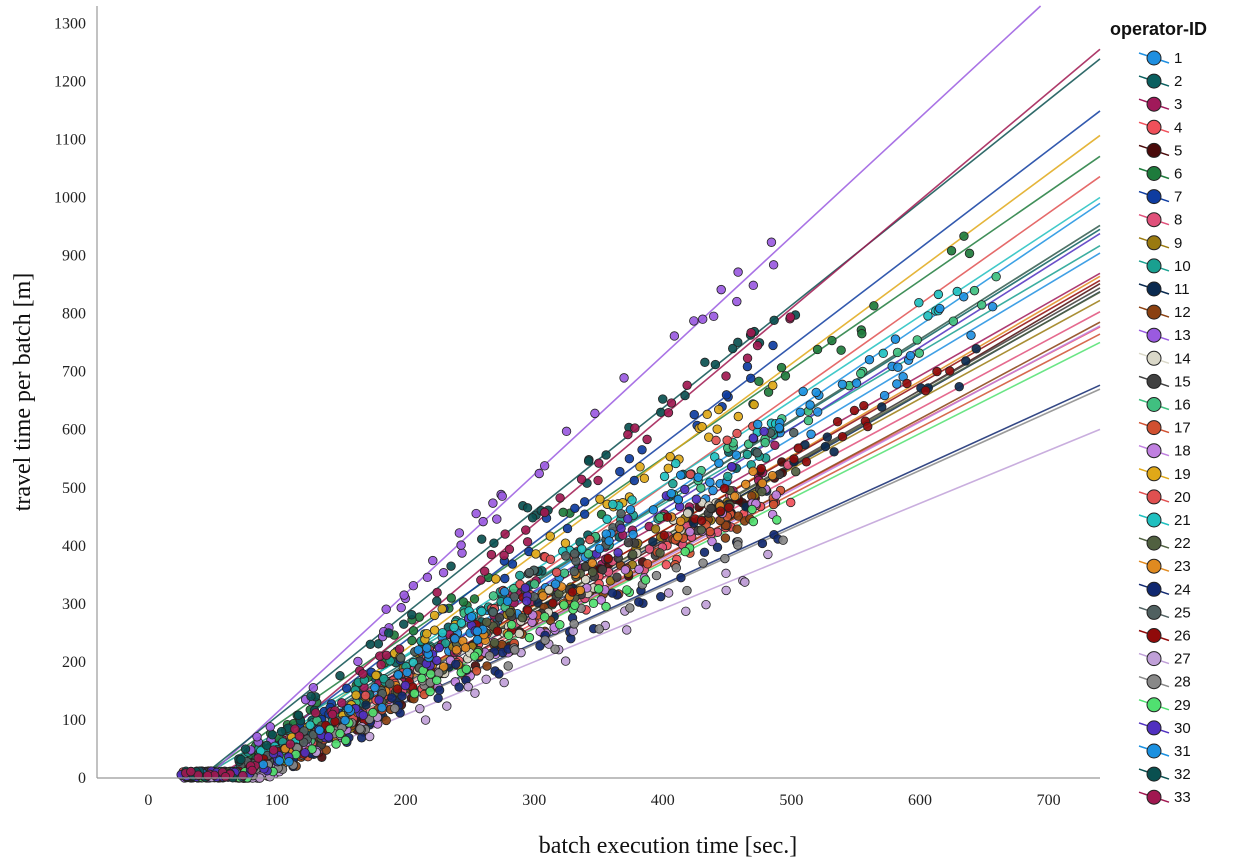  What do you see at coordinates (1178, 197) in the screenshot?
I see `legend-label: 7` at bounding box center [1178, 197].